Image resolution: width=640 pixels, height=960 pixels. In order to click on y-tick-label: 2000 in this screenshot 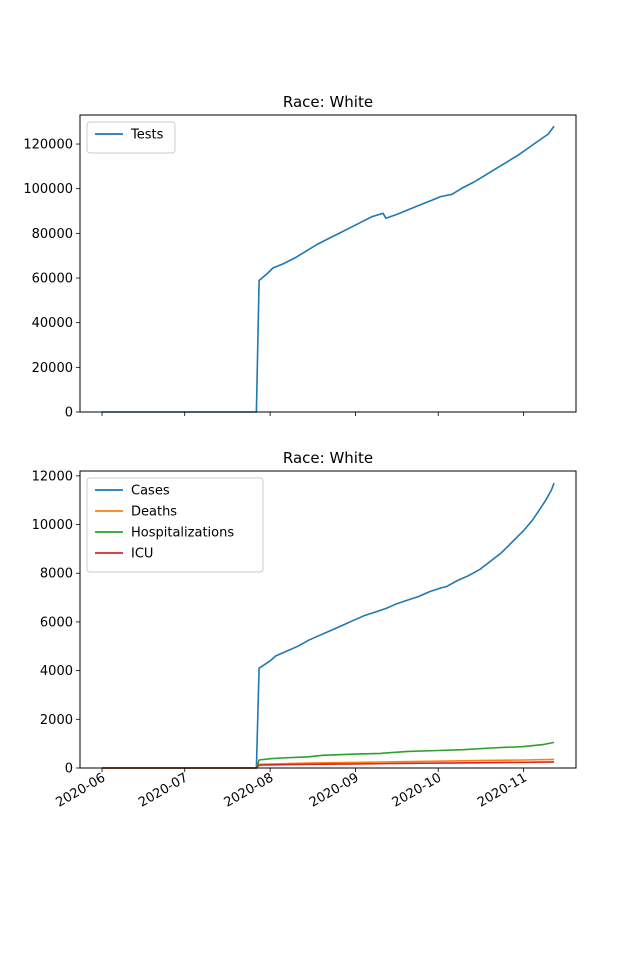, I will do `click(56, 720)`.